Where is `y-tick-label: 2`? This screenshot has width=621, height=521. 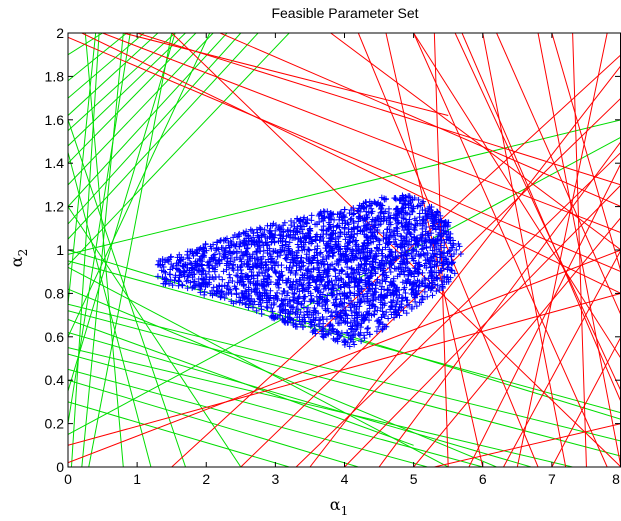
y-tick-label: 2 is located at coordinates (60, 33).